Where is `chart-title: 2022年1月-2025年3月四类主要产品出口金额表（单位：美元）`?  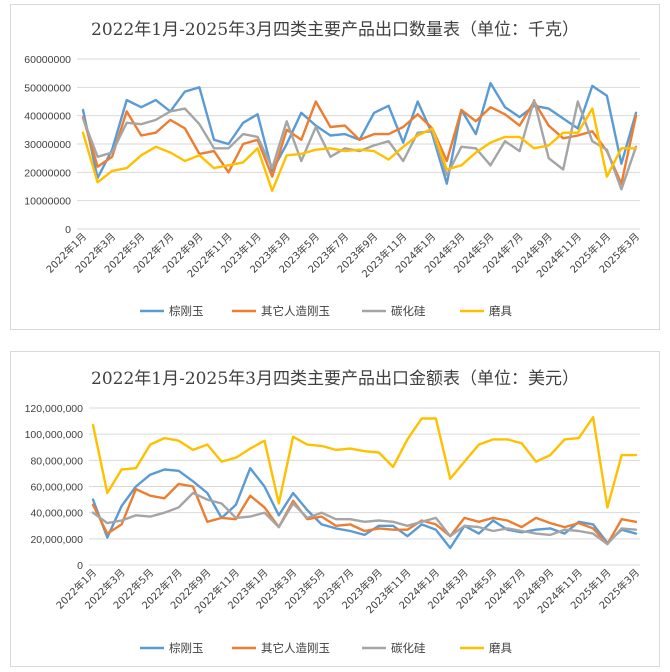 chart-title: 2022年1月-2025年3月四类主要产品出口金额表（单位：美元） is located at coordinates (335, 379).